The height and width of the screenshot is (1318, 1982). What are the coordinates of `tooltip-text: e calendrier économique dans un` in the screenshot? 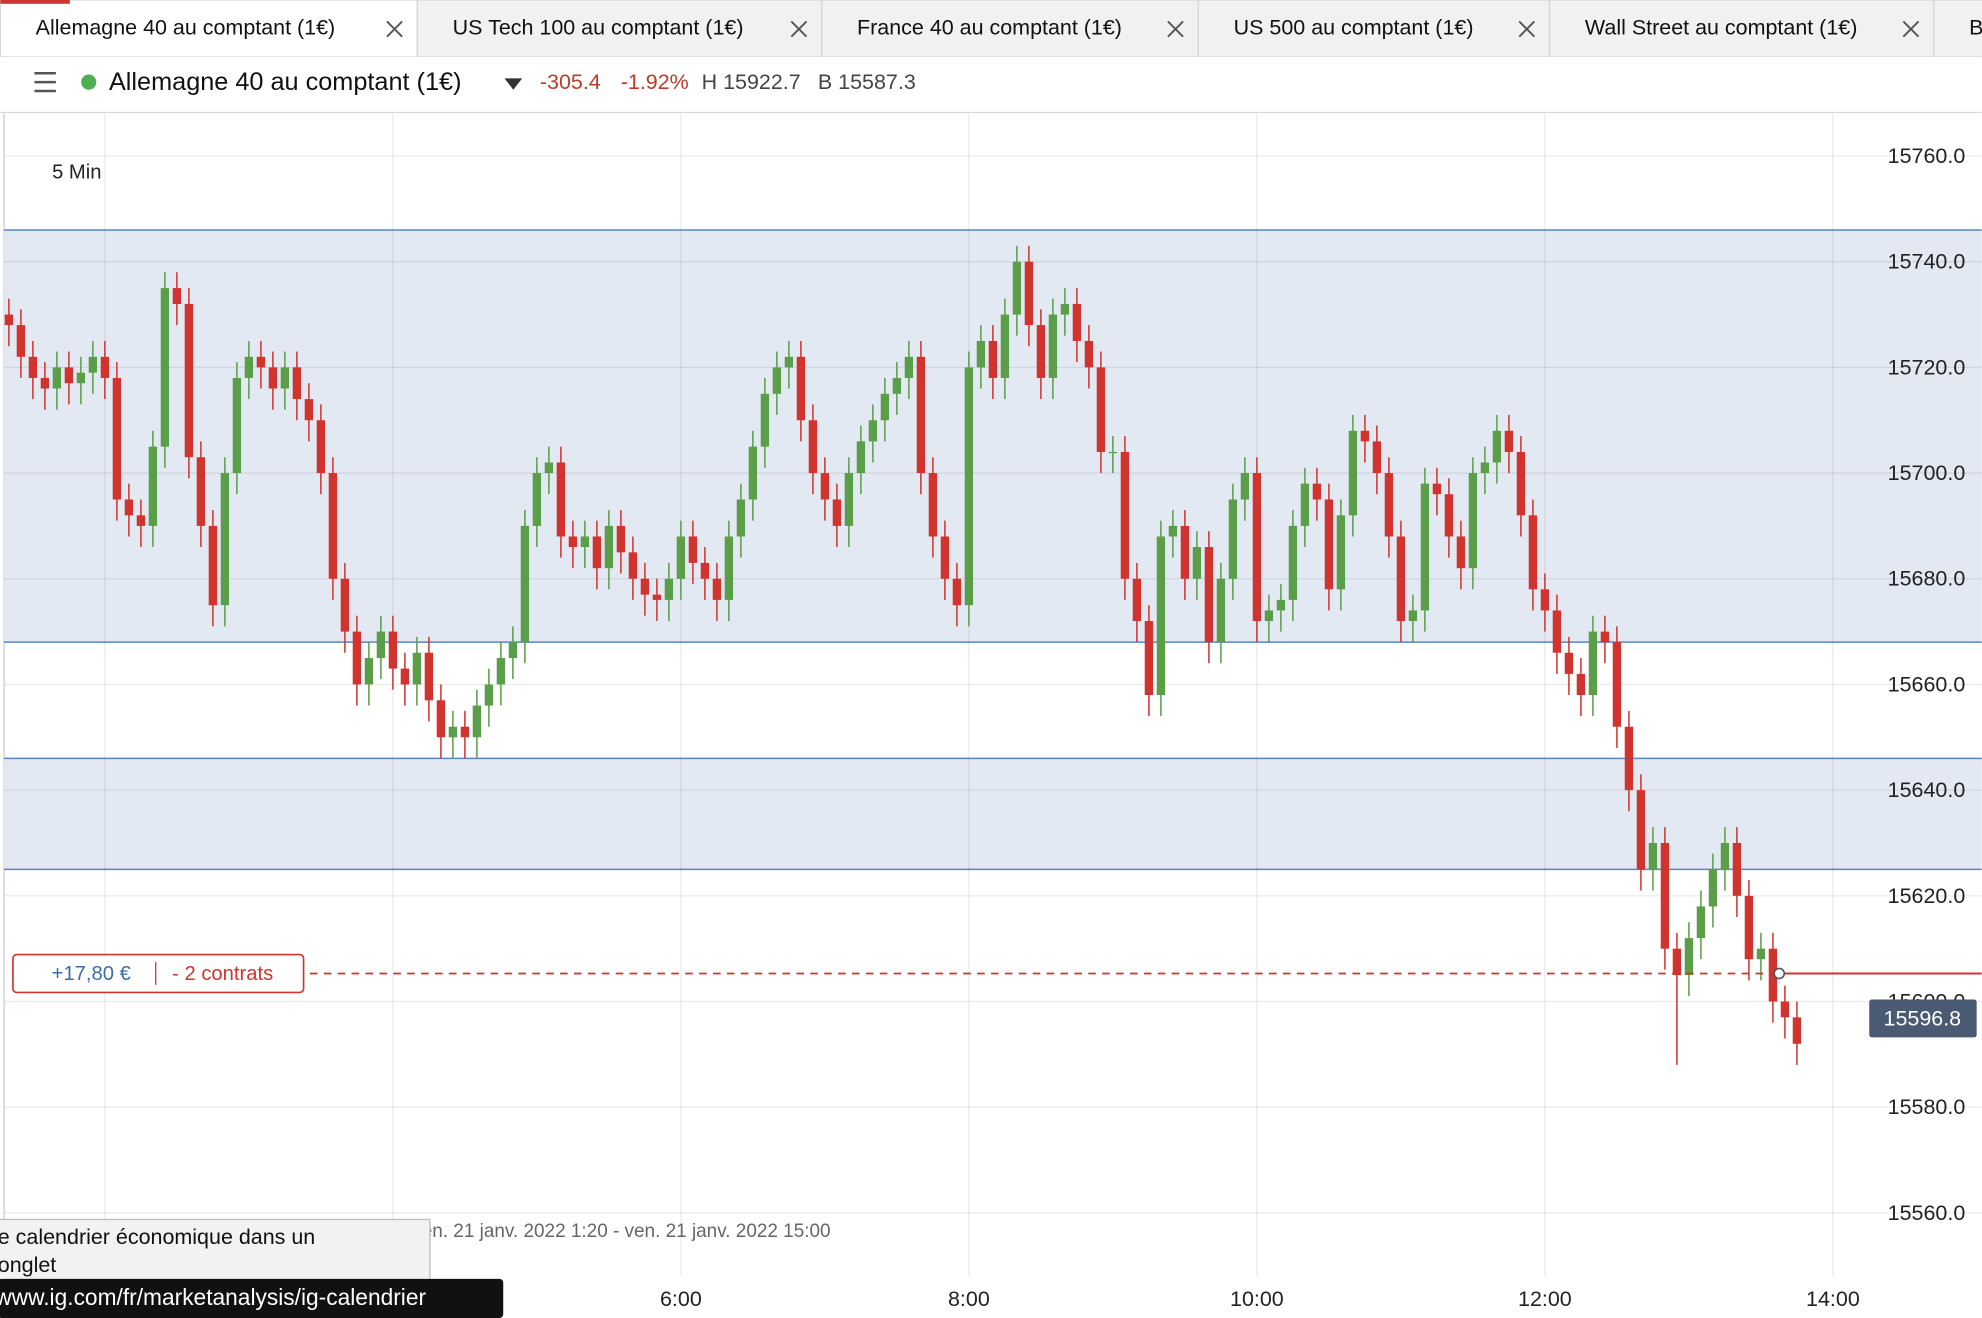 It's located at (157, 1237).